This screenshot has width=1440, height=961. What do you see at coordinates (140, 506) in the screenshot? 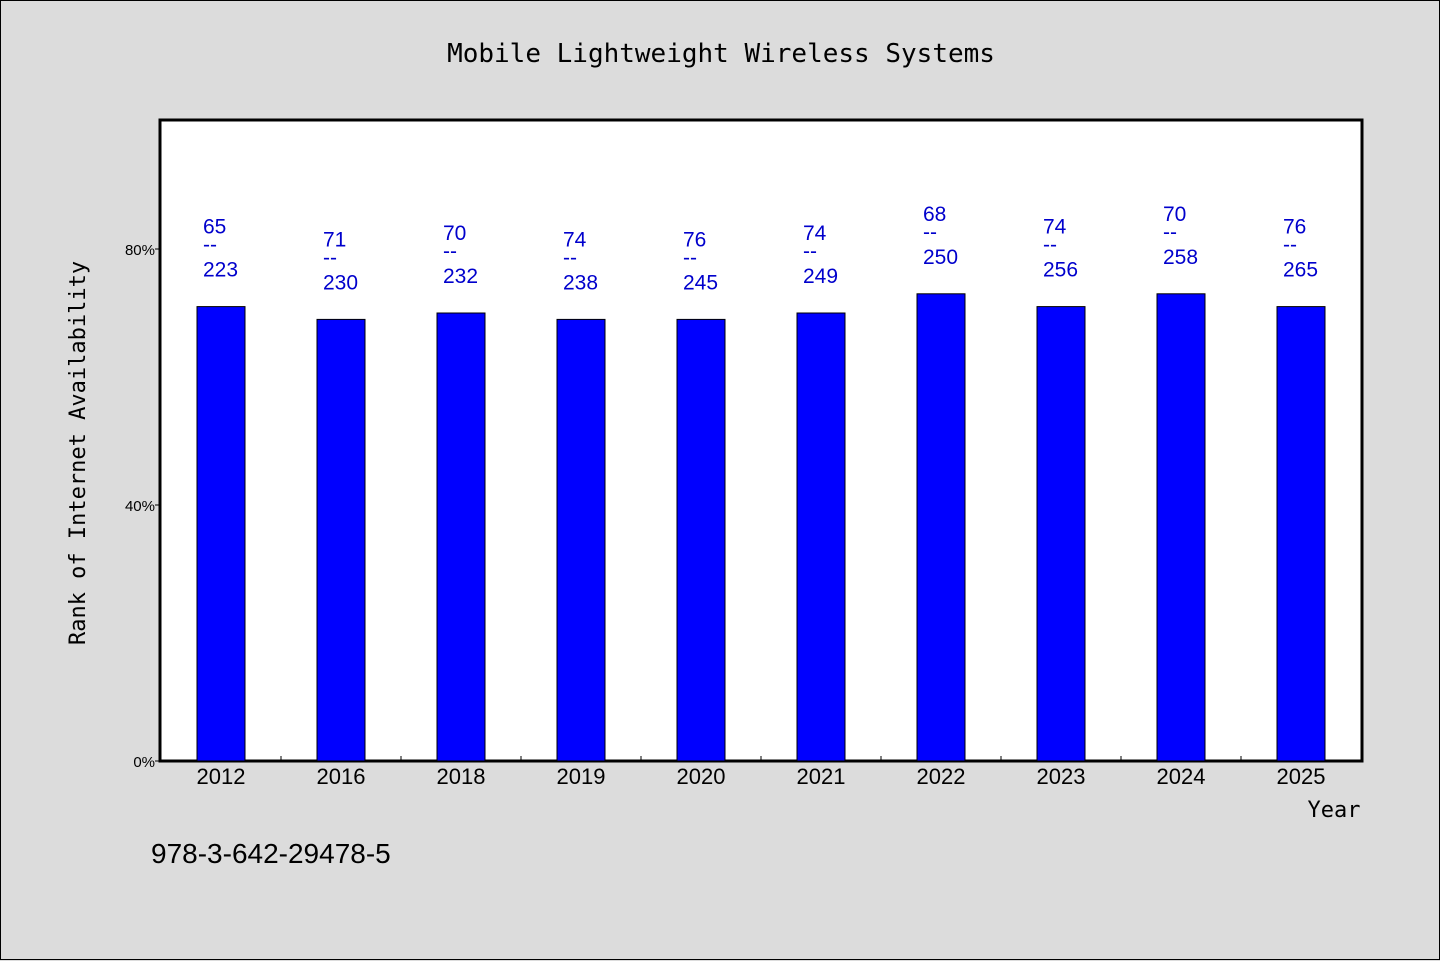
I see `y-tick-label-40%: 40%` at bounding box center [140, 506].